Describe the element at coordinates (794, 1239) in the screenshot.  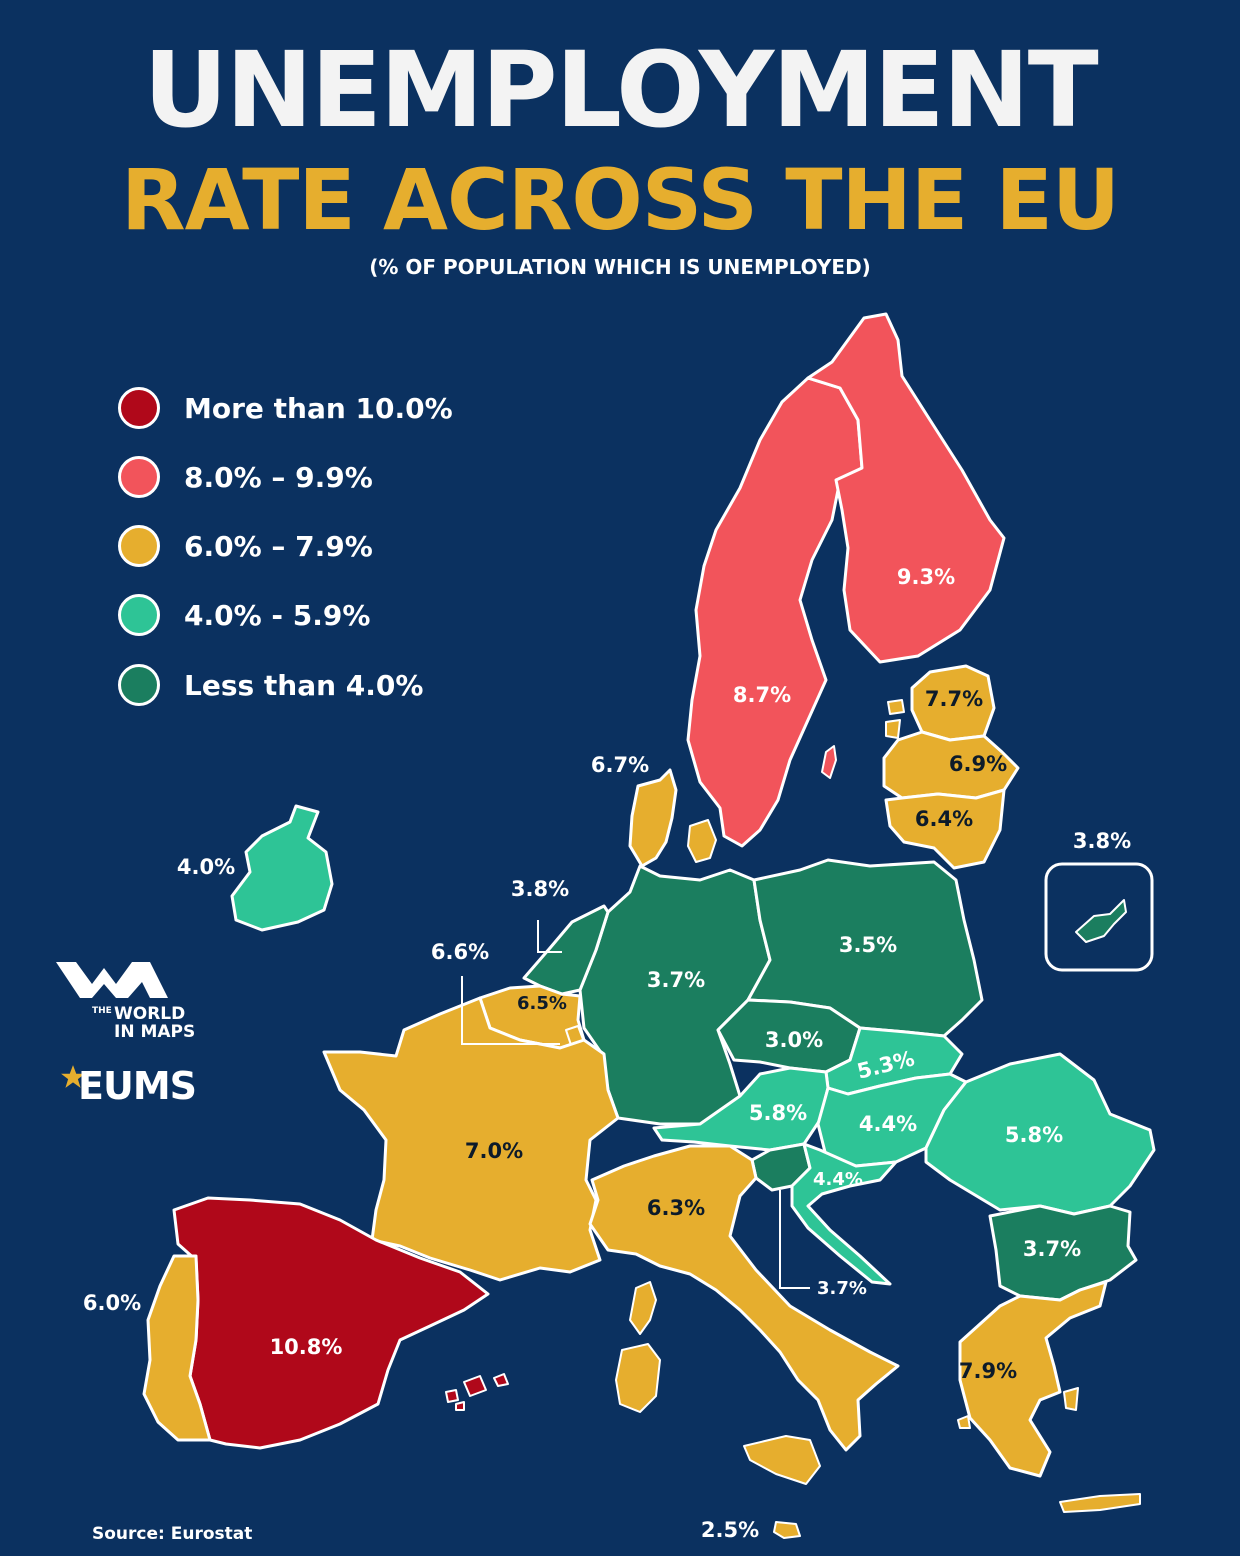
I see `leader-slovenia` at that location.